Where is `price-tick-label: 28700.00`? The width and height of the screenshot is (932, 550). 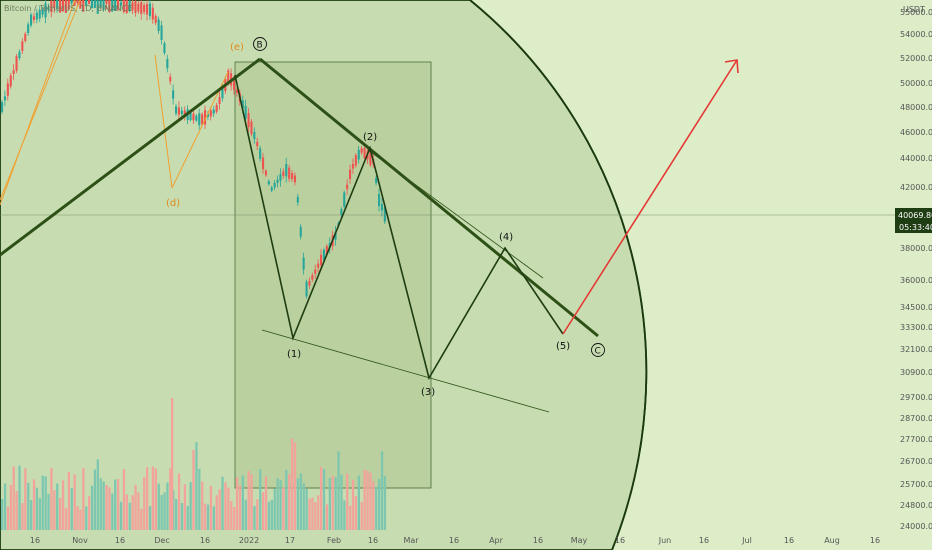 price-tick-label: 28700.00 is located at coordinates (916, 418).